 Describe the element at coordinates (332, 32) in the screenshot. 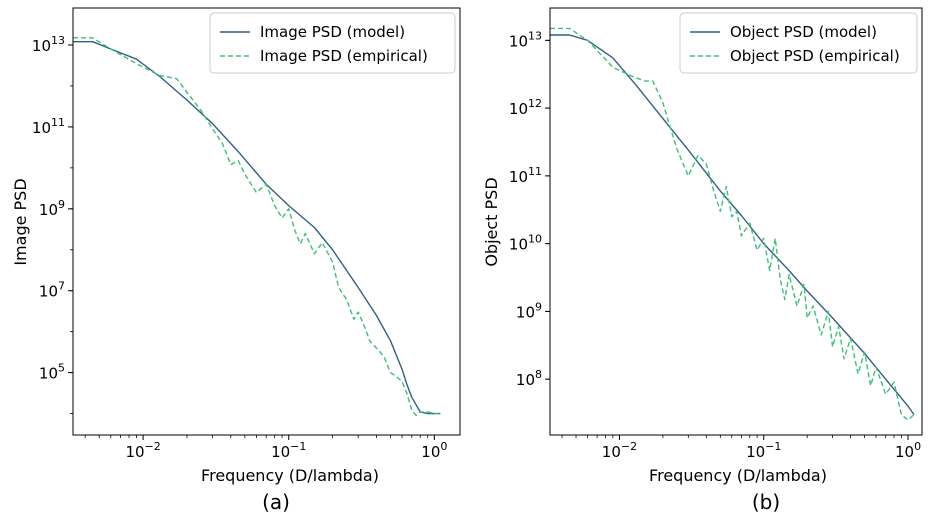

I see `legend-entry-label: Image PSD (model)` at that location.